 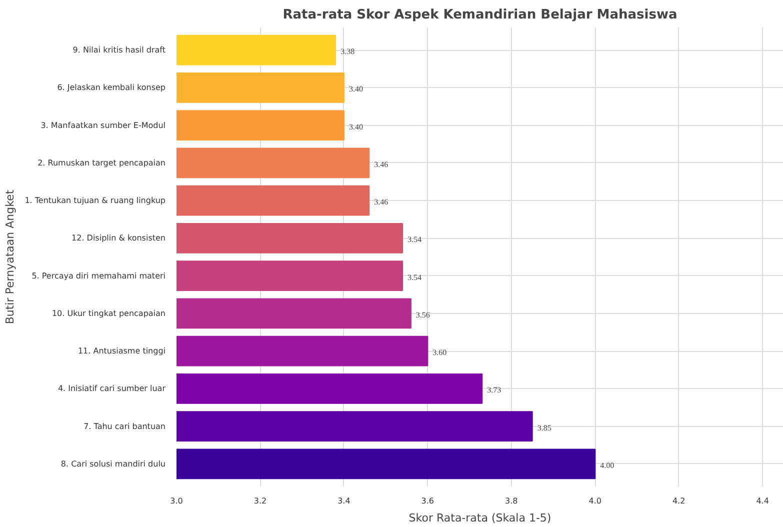 I want to click on x-tick-label: 4.0, so click(x=595, y=501).